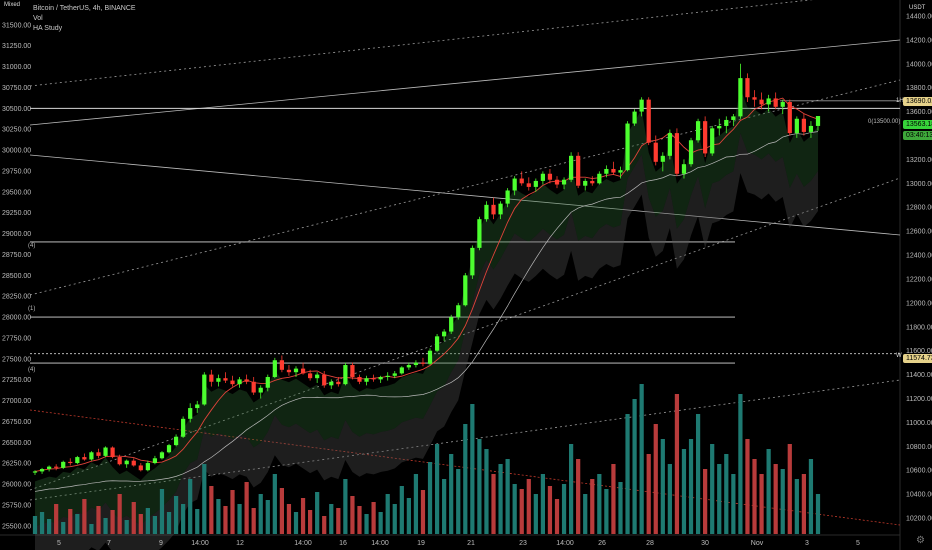  What do you see at coordinates (650, 543) in the screenshot?
I see `x-axis-tick-label: 28` at bounding box center [650, 543].